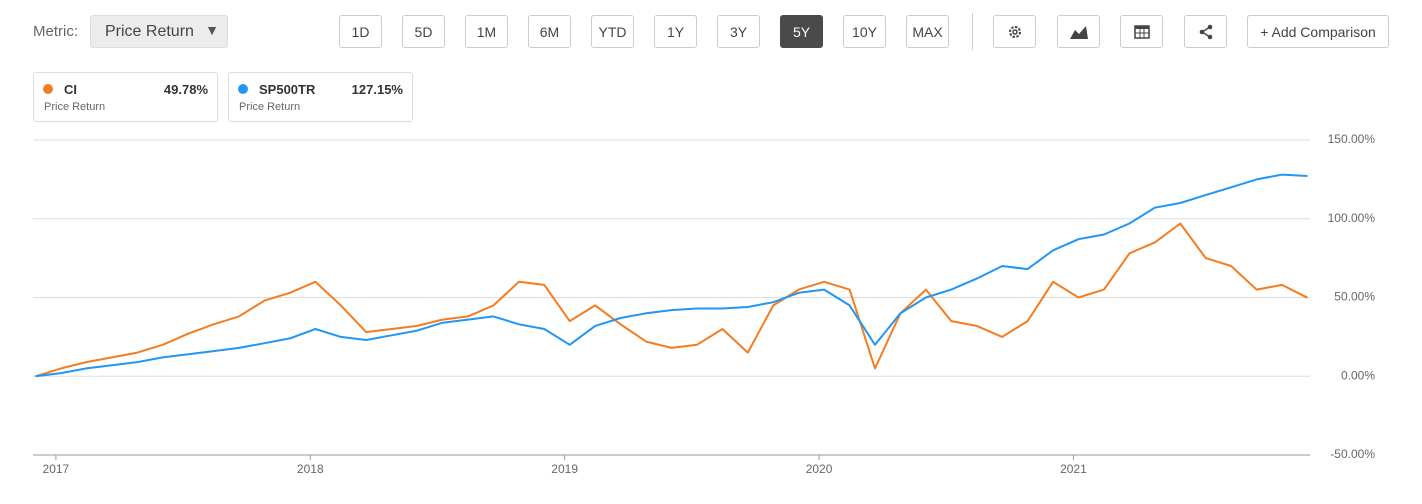 The image size is (1422, 504). Describe the element at coordinates (56, 469) in the screenshot. I see `x-tick-label: 2017` at that location.